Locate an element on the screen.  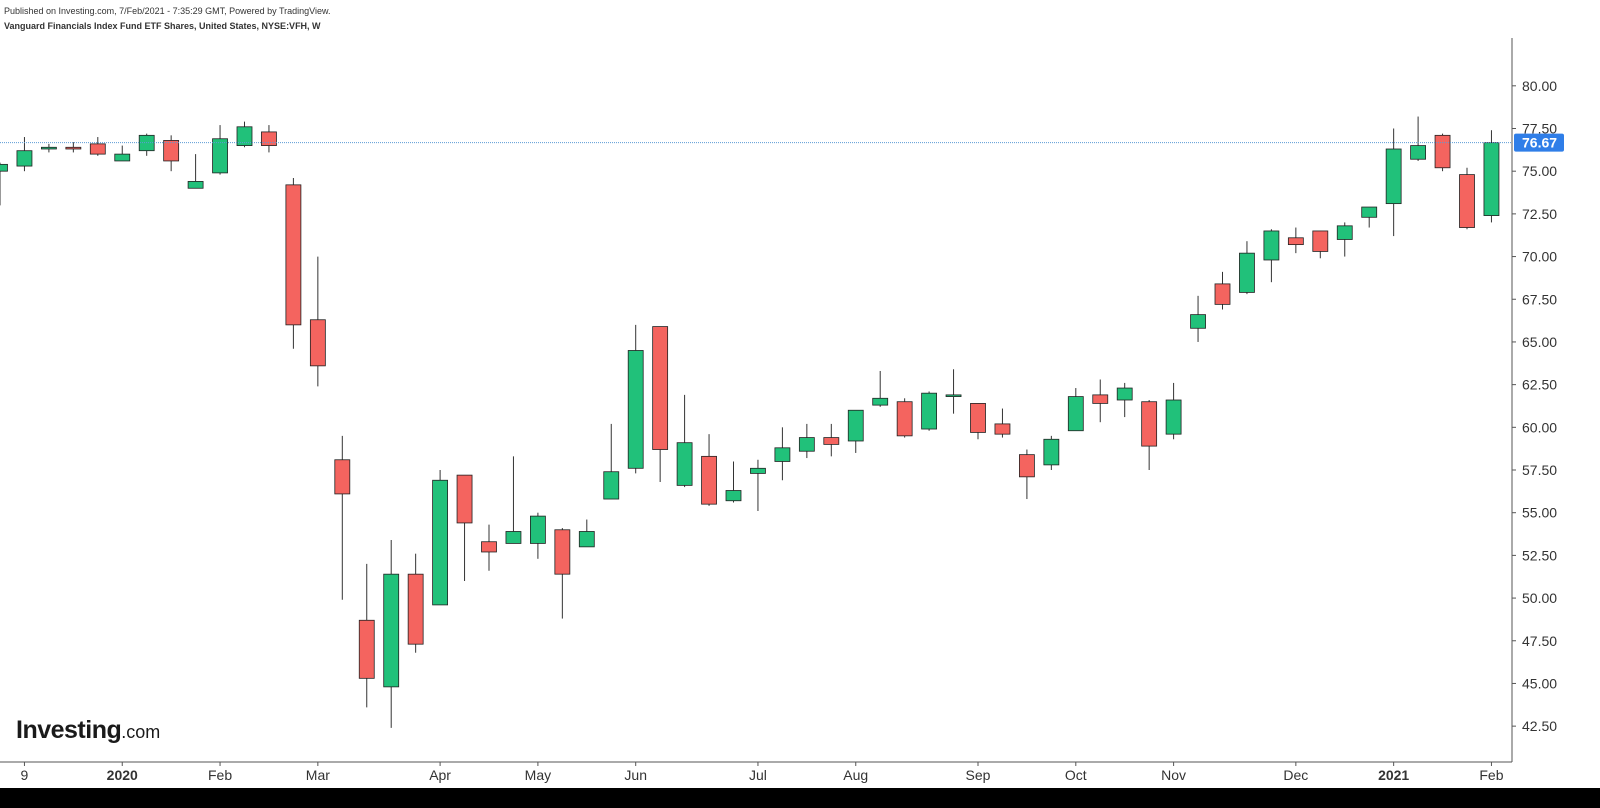
x-tick-label: May is located at coordinates (538, 775).